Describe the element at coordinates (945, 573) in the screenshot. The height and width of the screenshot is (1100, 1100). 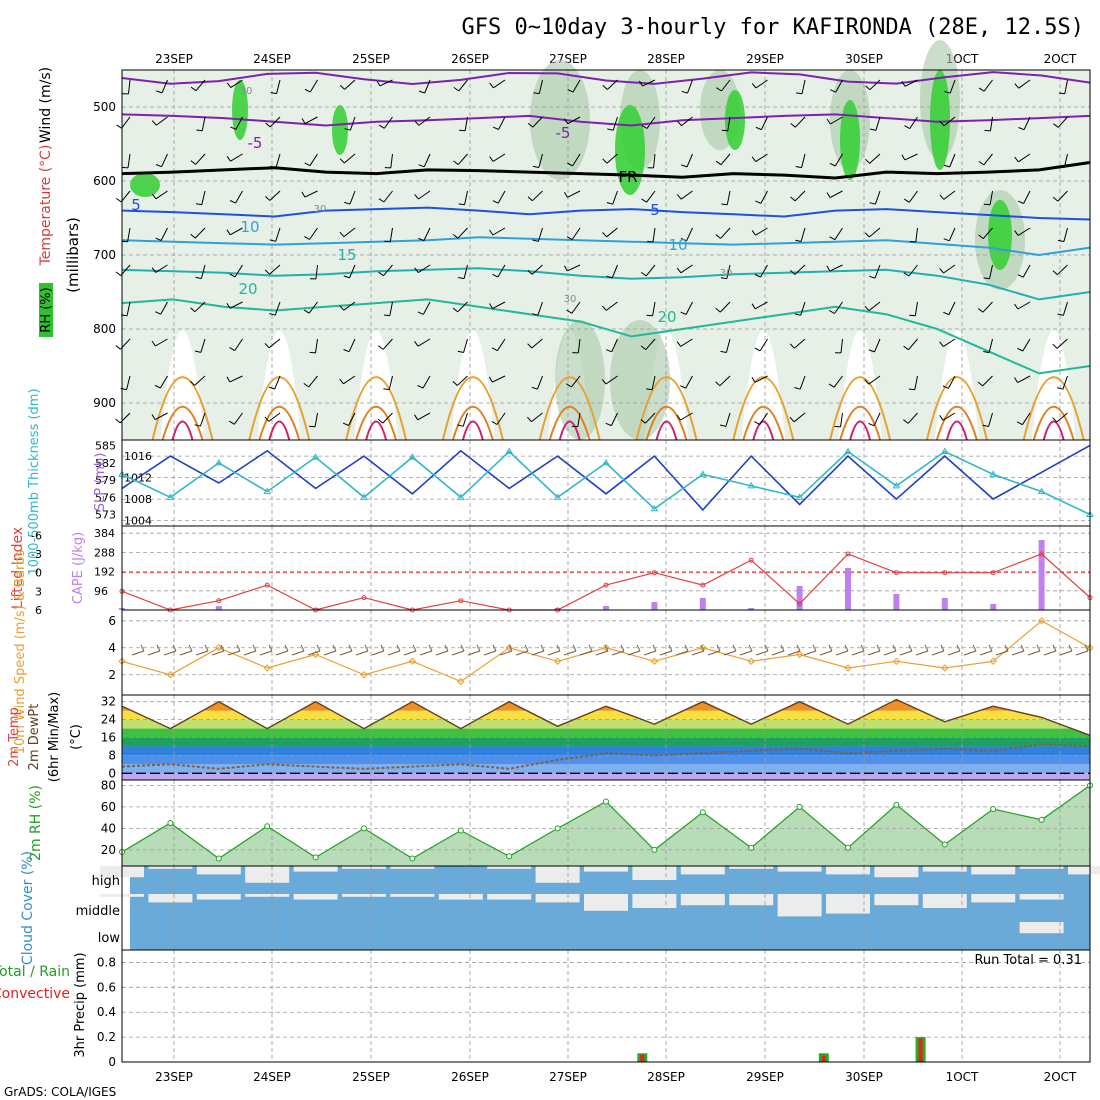
I see `lifted-index-point` at that location.